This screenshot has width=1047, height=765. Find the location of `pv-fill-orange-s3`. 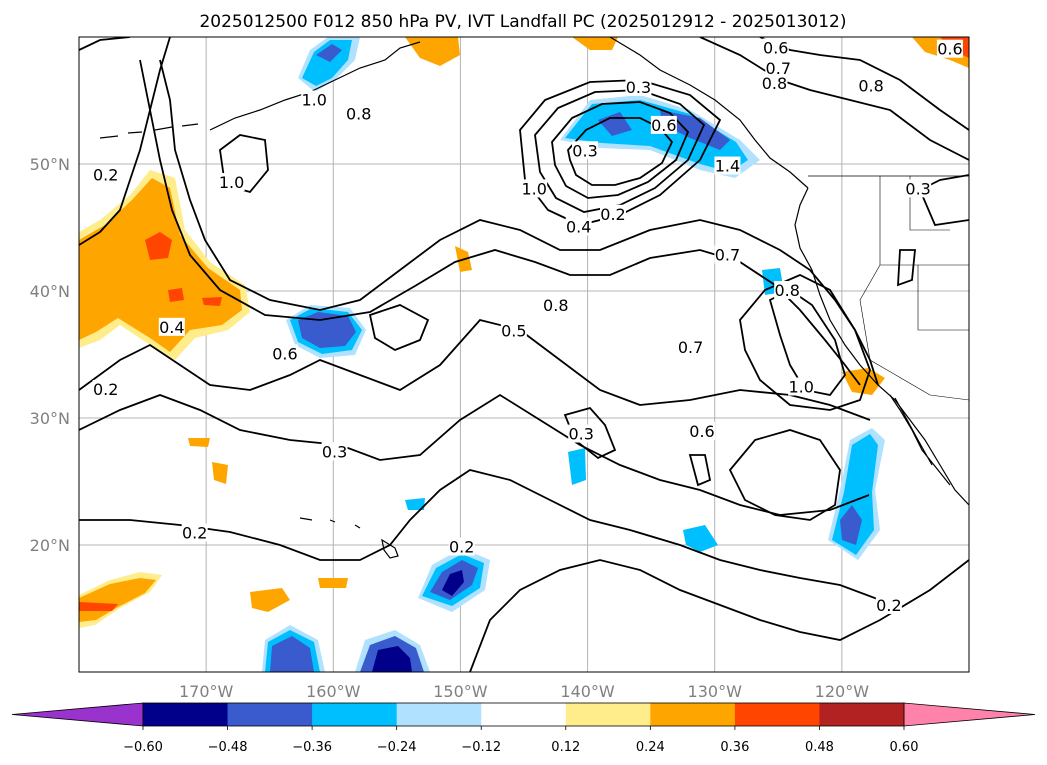

pv-fill-orange-s3 is located at coordinates (220, 473).